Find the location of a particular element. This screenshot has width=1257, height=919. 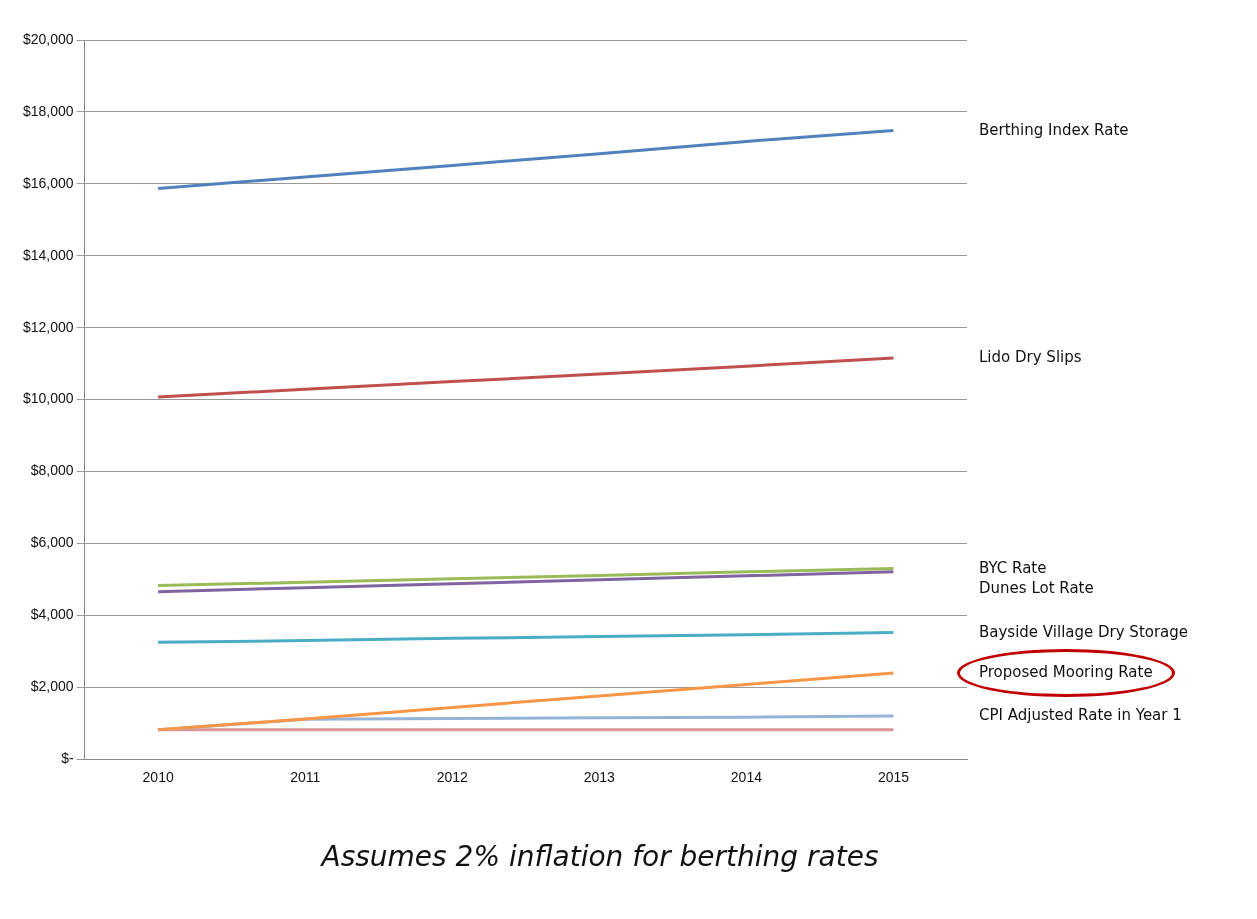

y-tick-label: $- is located at coordinates (67, 758).